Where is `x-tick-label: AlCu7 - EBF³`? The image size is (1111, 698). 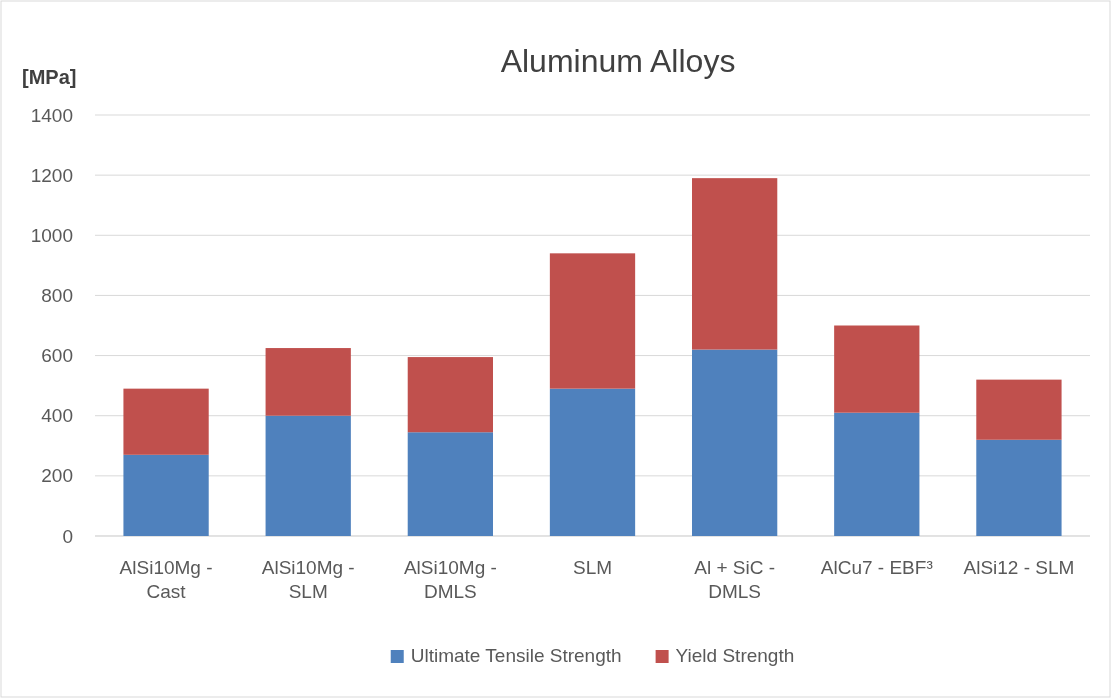
x-tick-label: AlCu7 - EBF³ is located at coordinates (876, 567).